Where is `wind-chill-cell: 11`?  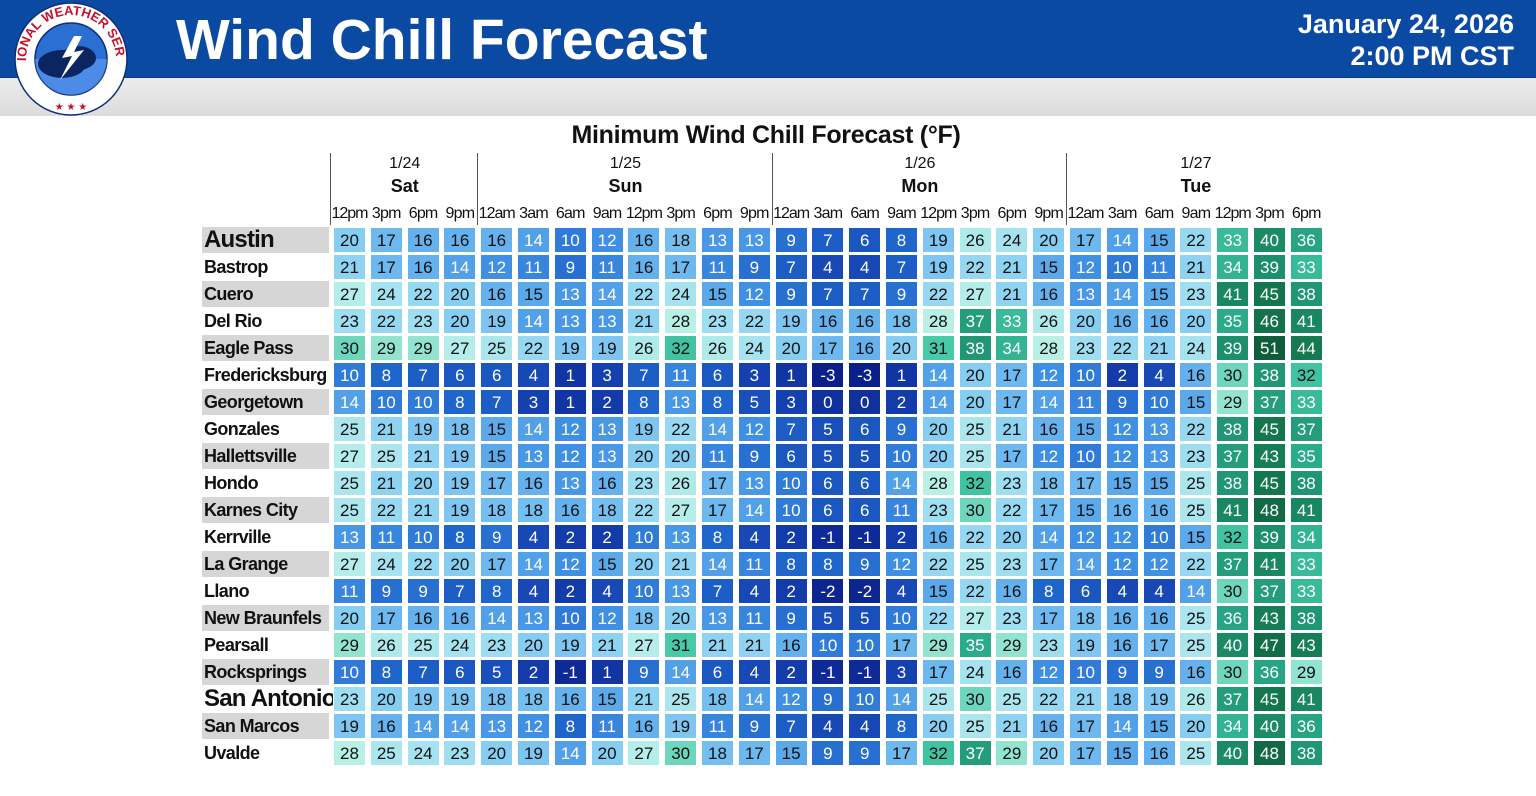 wind-chill-cell: 11 is located at coordinates (607, 726).